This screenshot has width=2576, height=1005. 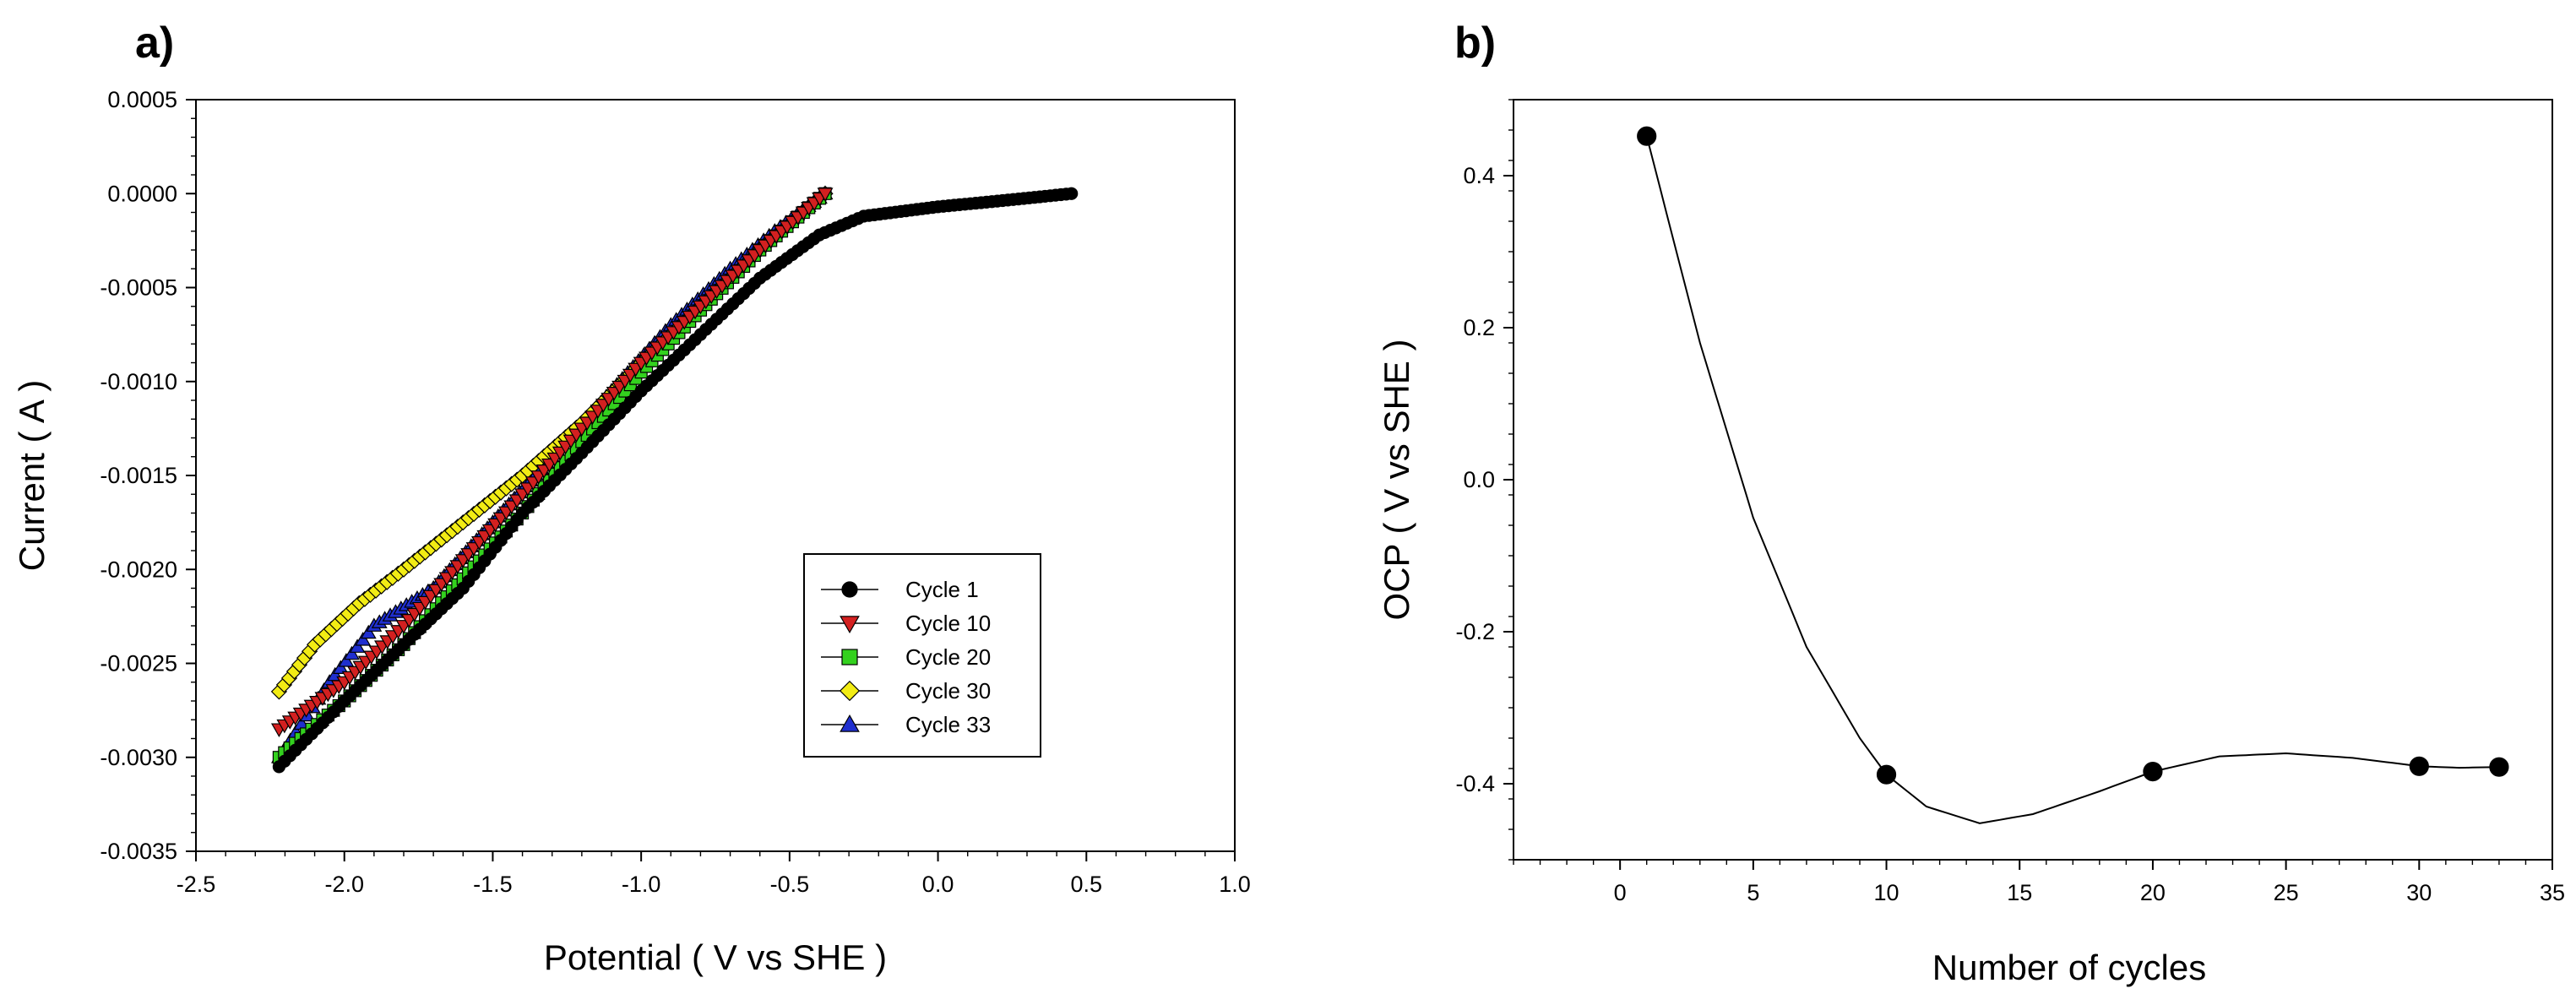 What do you see at coordinates (2019, 892) in the screenshot?
I see `b-x-tick-label: 15` at bounding box center [2019, 892].